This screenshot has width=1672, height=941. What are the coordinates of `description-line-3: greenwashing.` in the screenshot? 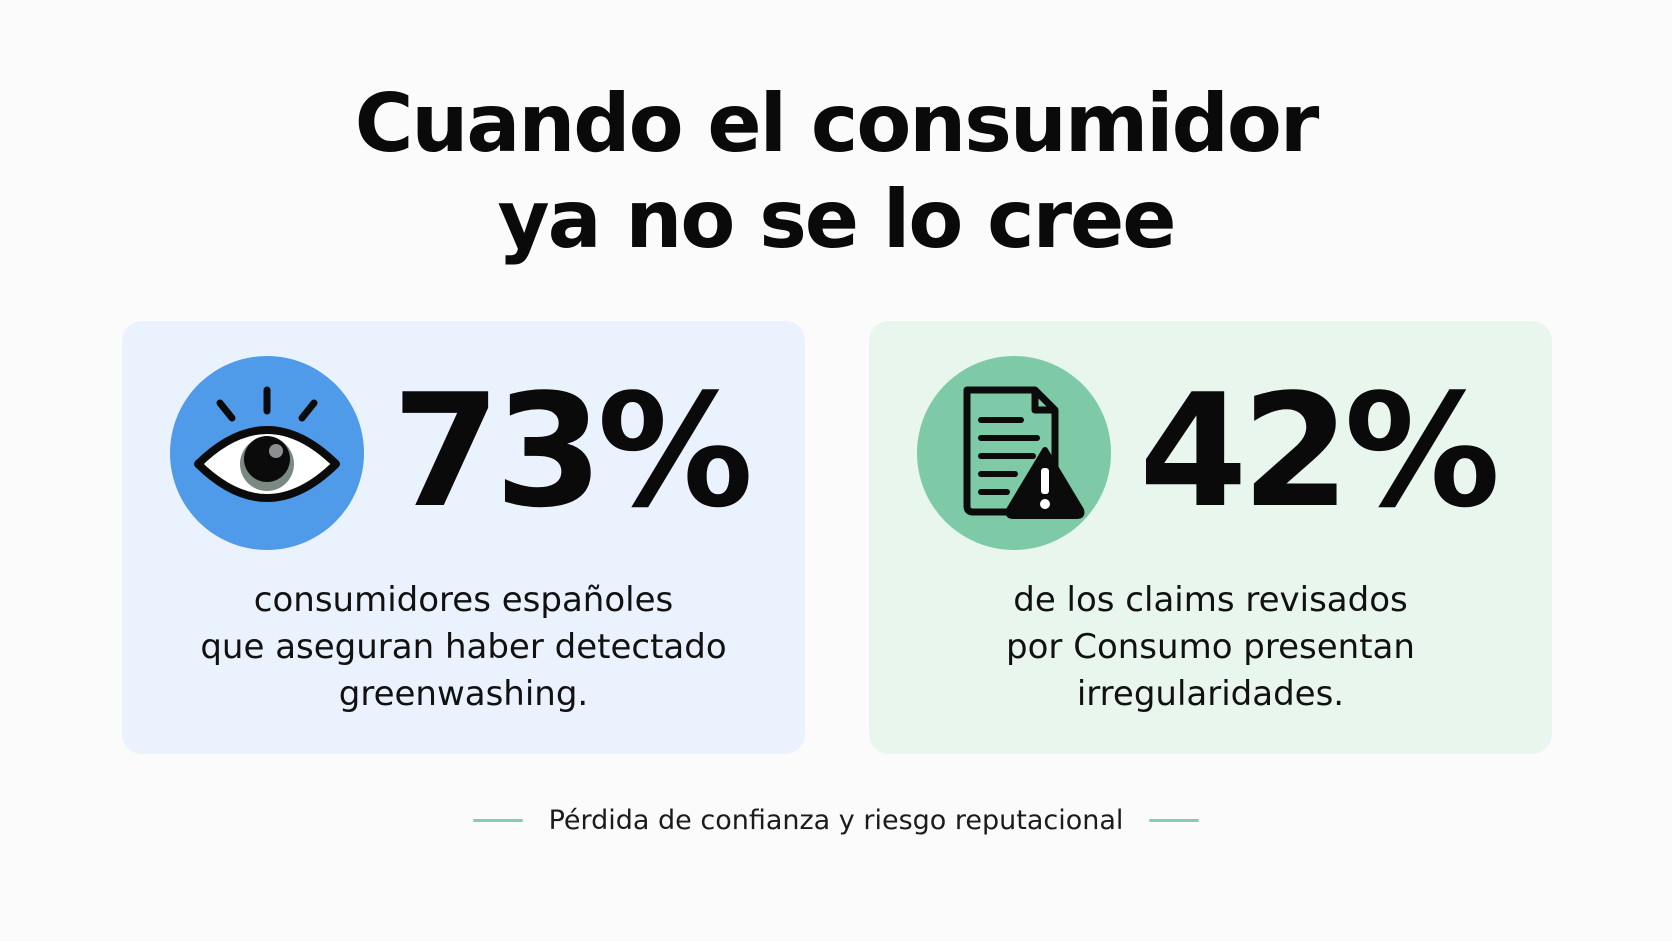 It's located at (463, 694).